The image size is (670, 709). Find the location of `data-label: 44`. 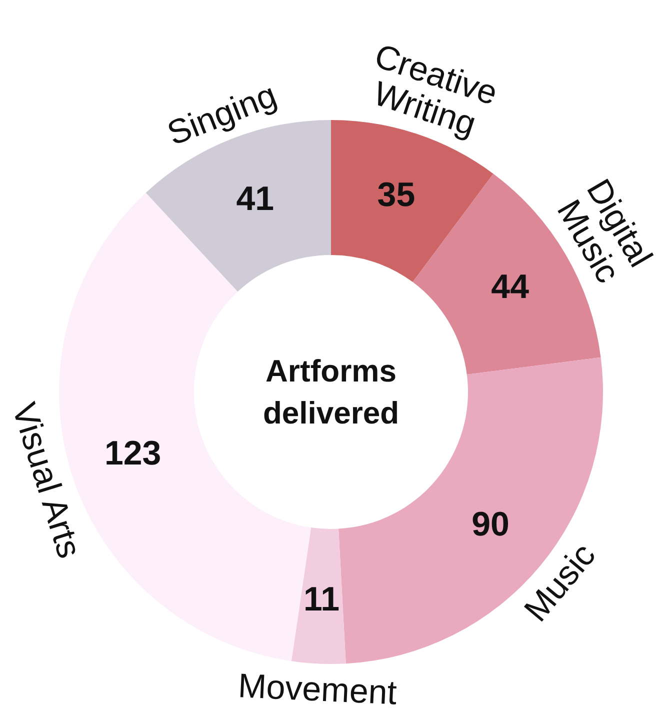

data-label: 44 is located at coordinates (510, 287).